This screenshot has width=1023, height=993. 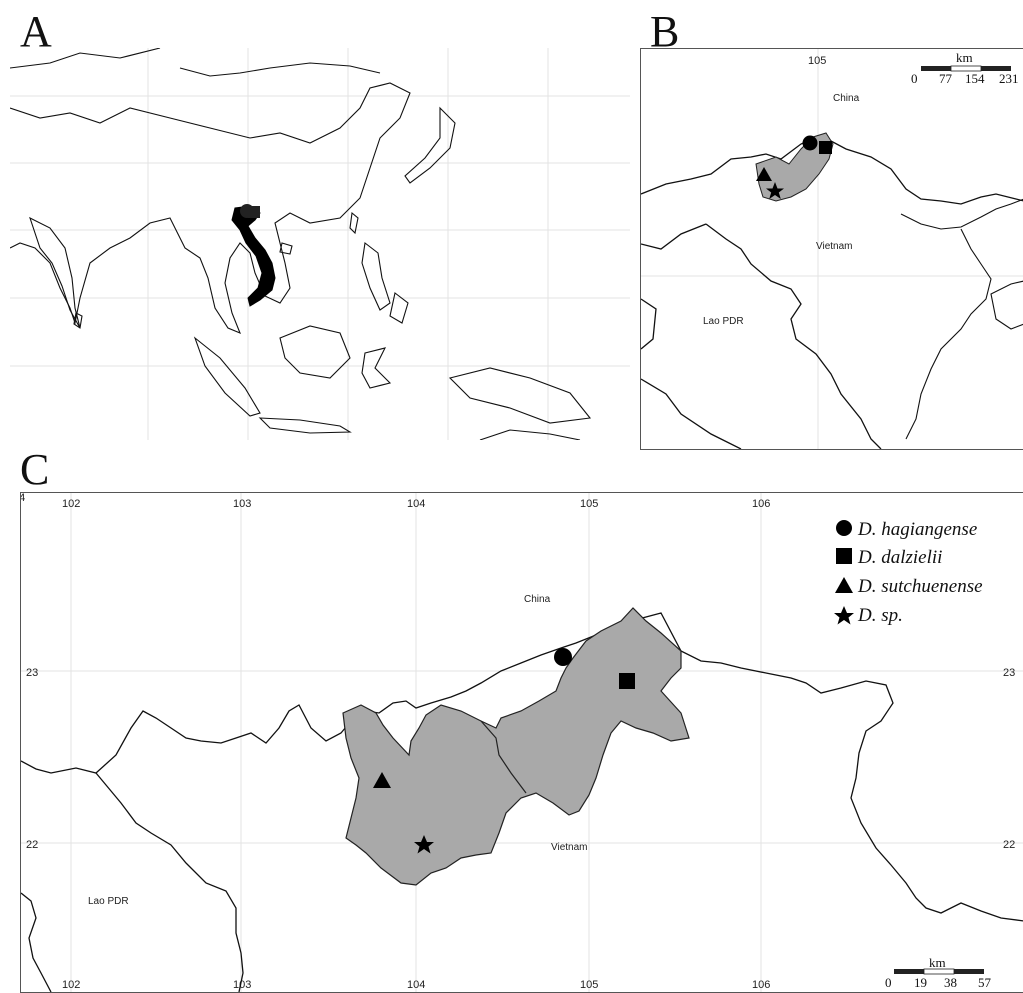 What do you see at coordinates (1006, 305) in the screenshot?
I see `hainan-outline` at bounding box center [1006, 305].